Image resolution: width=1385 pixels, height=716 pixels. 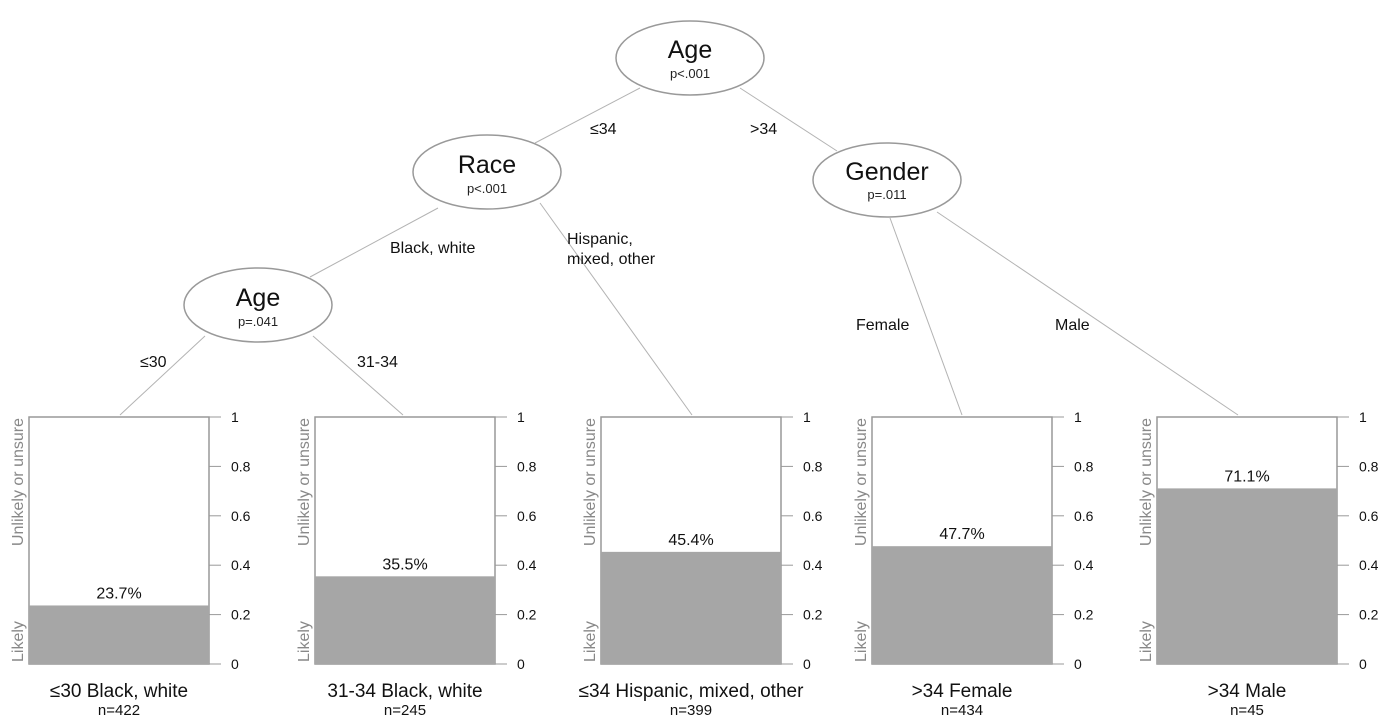 I want to click on leaf-count: n=245, so click(x=405, y=709).